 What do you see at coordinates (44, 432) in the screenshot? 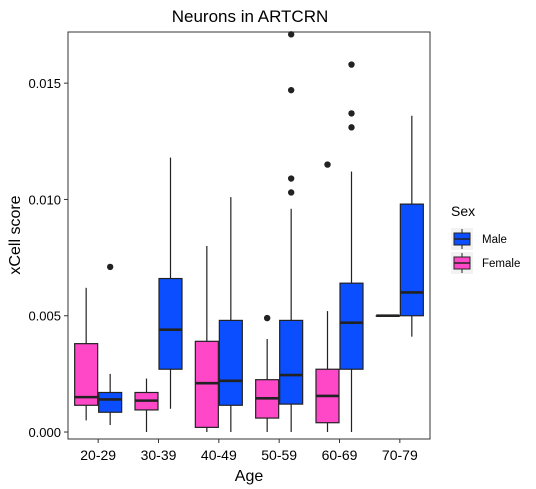
I see `y-tick-label: 0.000` at bounding box center [44, 432].